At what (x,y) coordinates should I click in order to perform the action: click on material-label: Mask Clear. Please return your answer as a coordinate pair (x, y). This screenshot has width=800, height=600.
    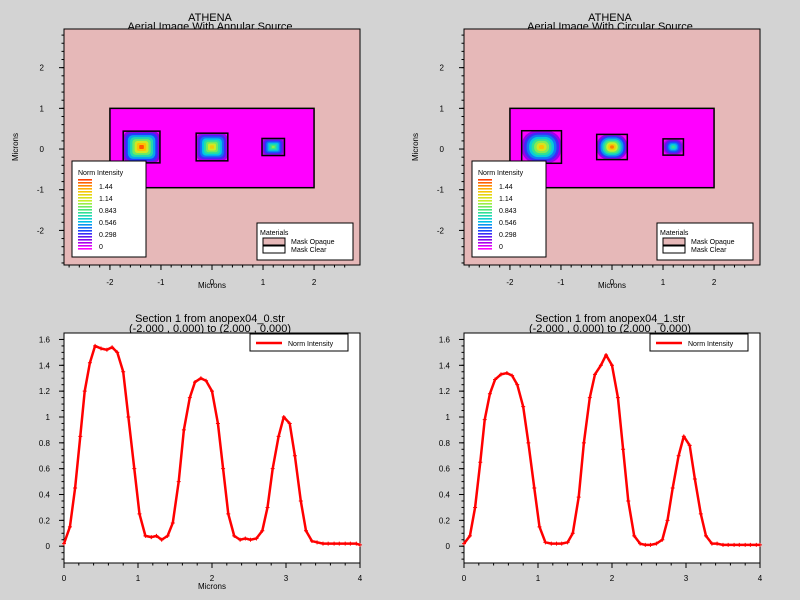
    Looking at the image, I should click on (309, 250).